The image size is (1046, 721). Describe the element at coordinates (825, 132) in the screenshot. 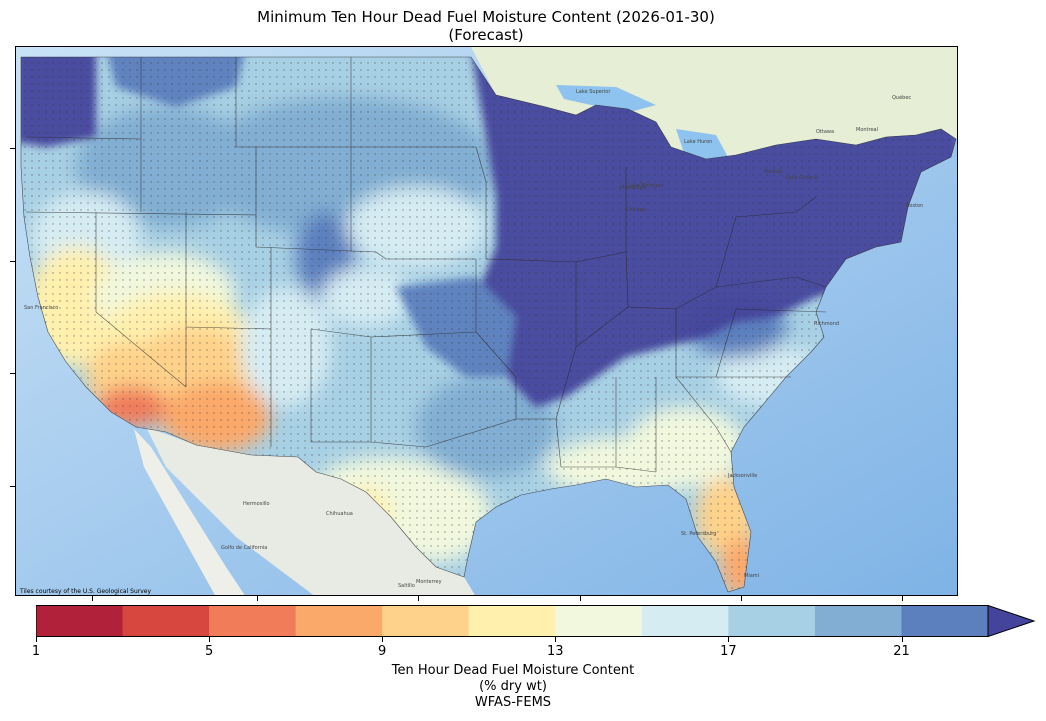

I see `place-label: Ottawa` at that location.